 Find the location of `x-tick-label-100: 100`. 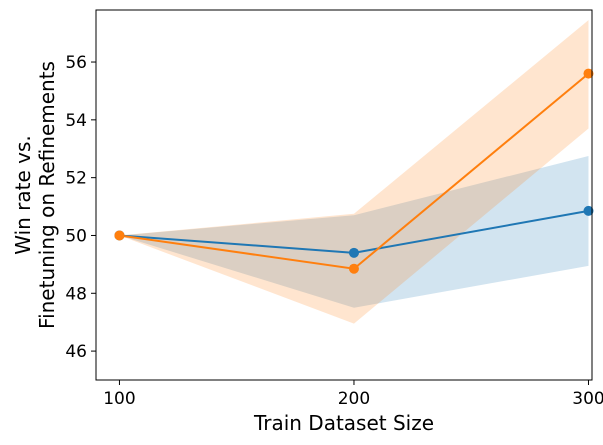

x-tick-label-100: 100 is located at coordinates (119, 399).